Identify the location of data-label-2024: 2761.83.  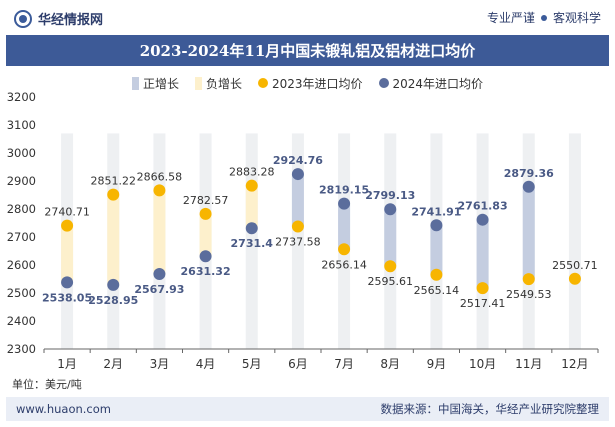
(483, 206).